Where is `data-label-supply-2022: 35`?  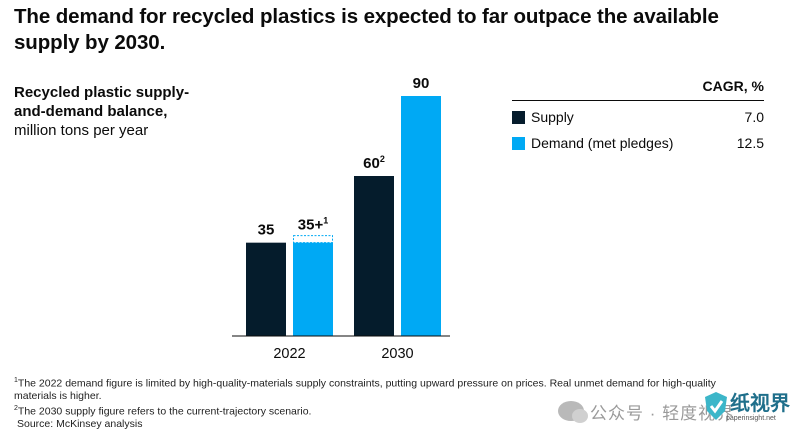
data-label-supply-2022: 35 is located at coordinates (266, 230).